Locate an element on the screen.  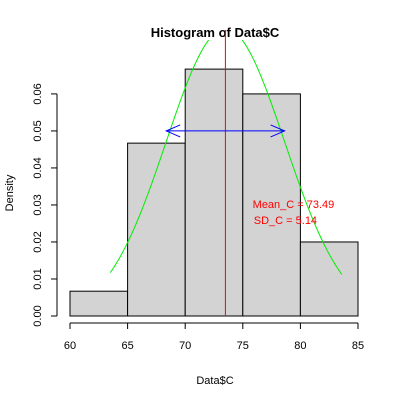
x-axis: 60 65 70 75 80 85 is located at coordinates (214, 337).